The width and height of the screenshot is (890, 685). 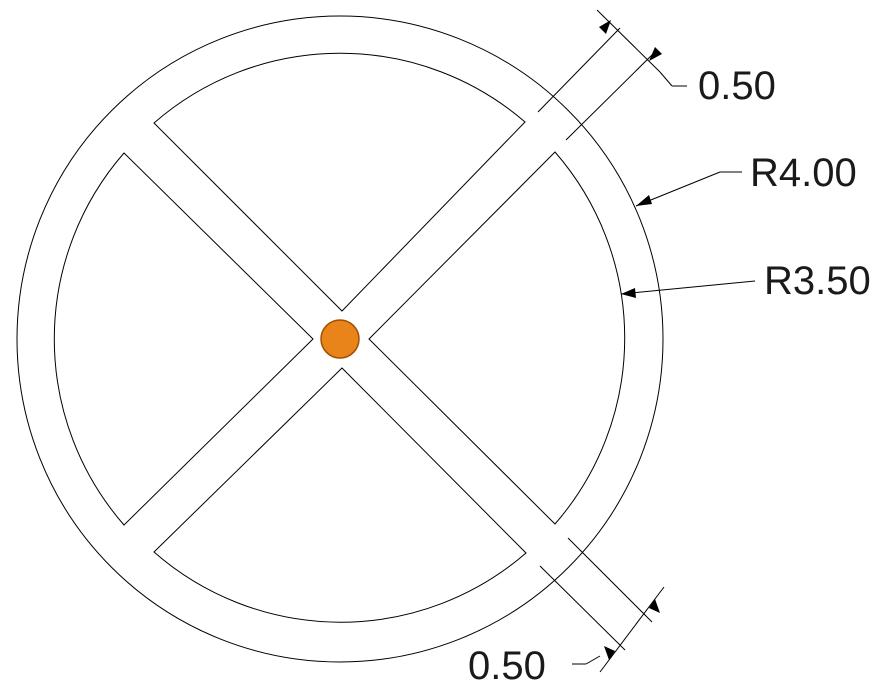 I want to click on dim-label-outer-radius: R4.00, so click(x=803, y=173).